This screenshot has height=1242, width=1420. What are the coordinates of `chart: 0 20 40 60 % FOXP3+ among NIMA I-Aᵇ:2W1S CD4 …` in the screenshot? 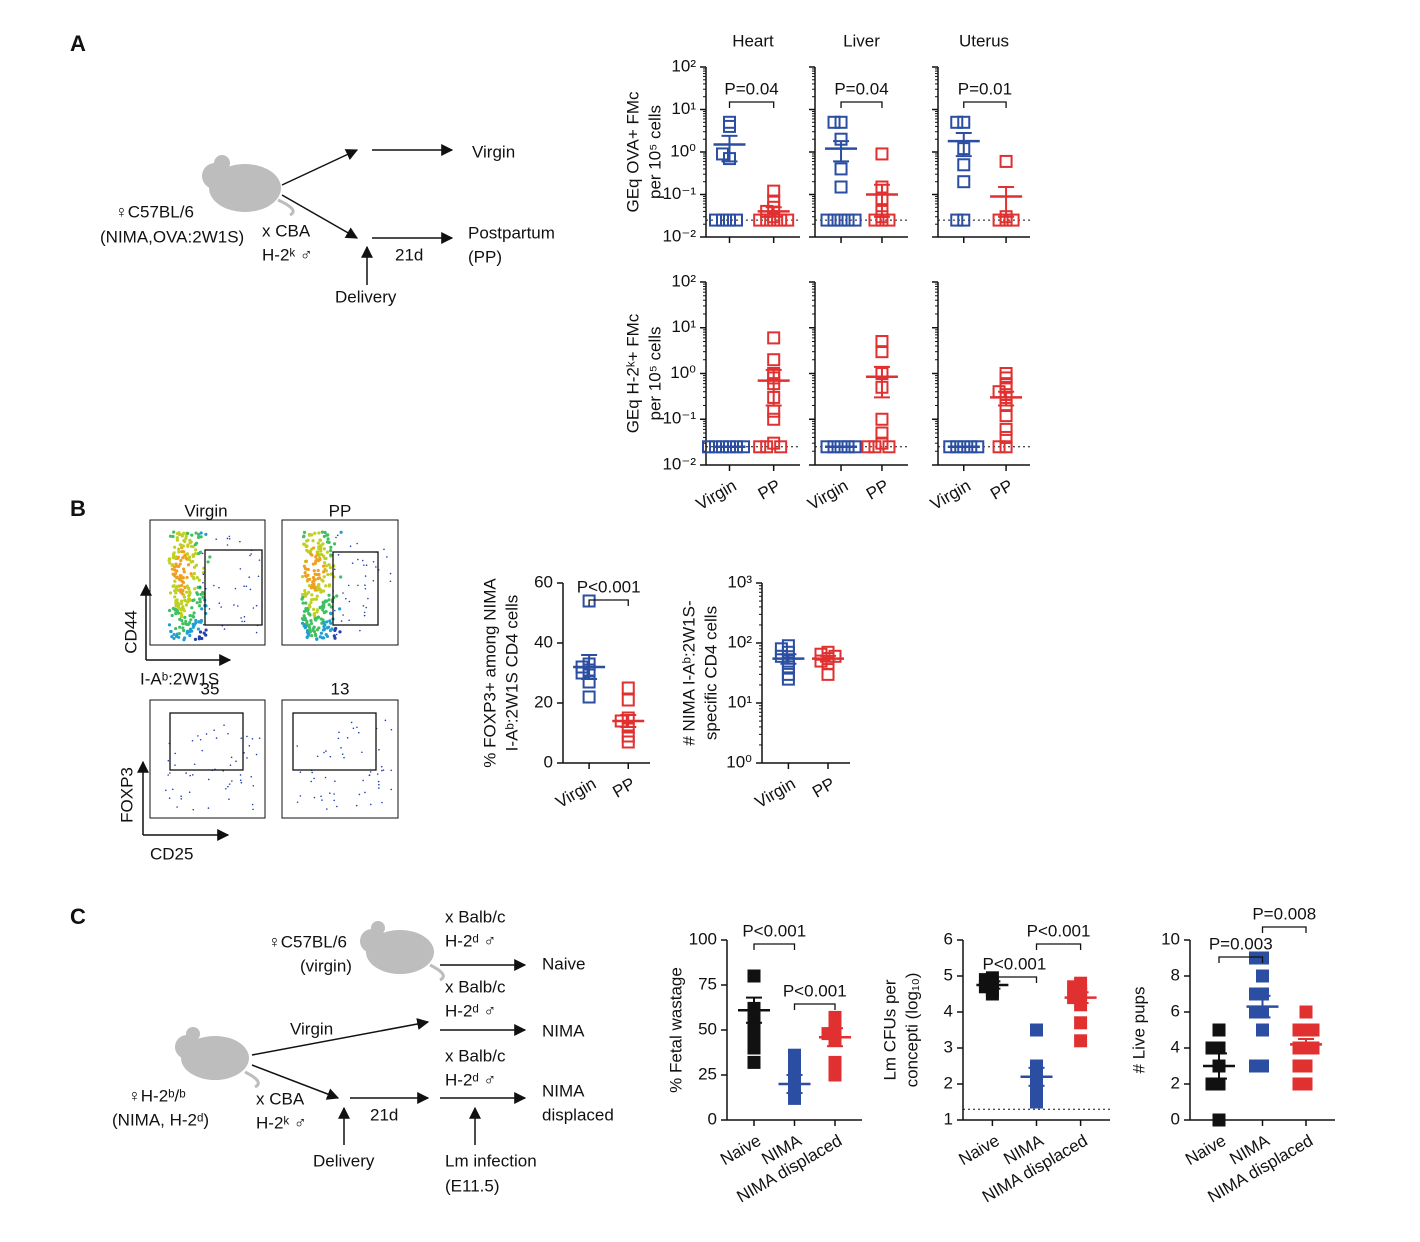 It's located at (565, 692).